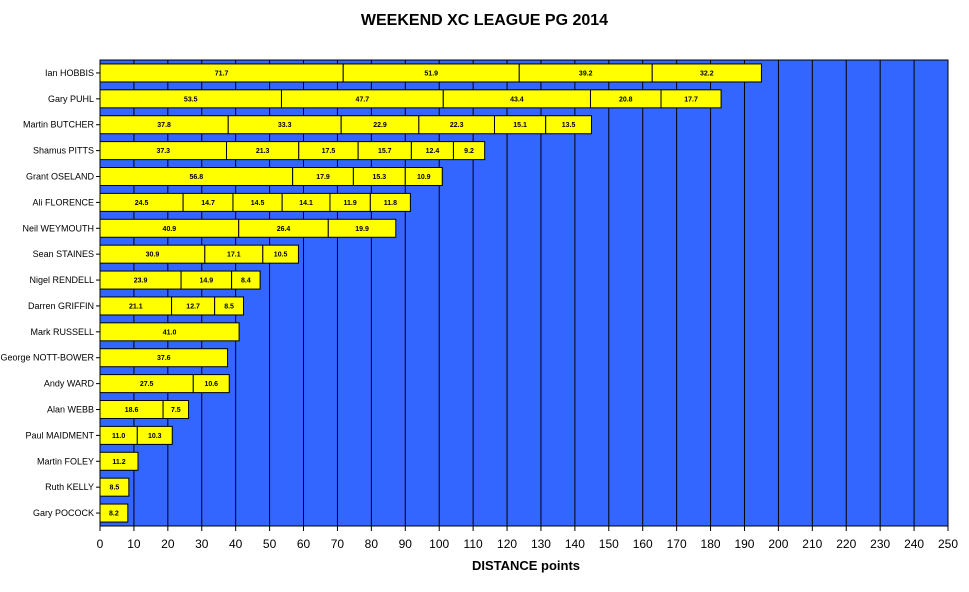 The width and height of the screenshot is (969, 592). Describe the element at coordinates (63, 151) in the screenshot. I see `y-category-label: Shamus PITTS` at that location.